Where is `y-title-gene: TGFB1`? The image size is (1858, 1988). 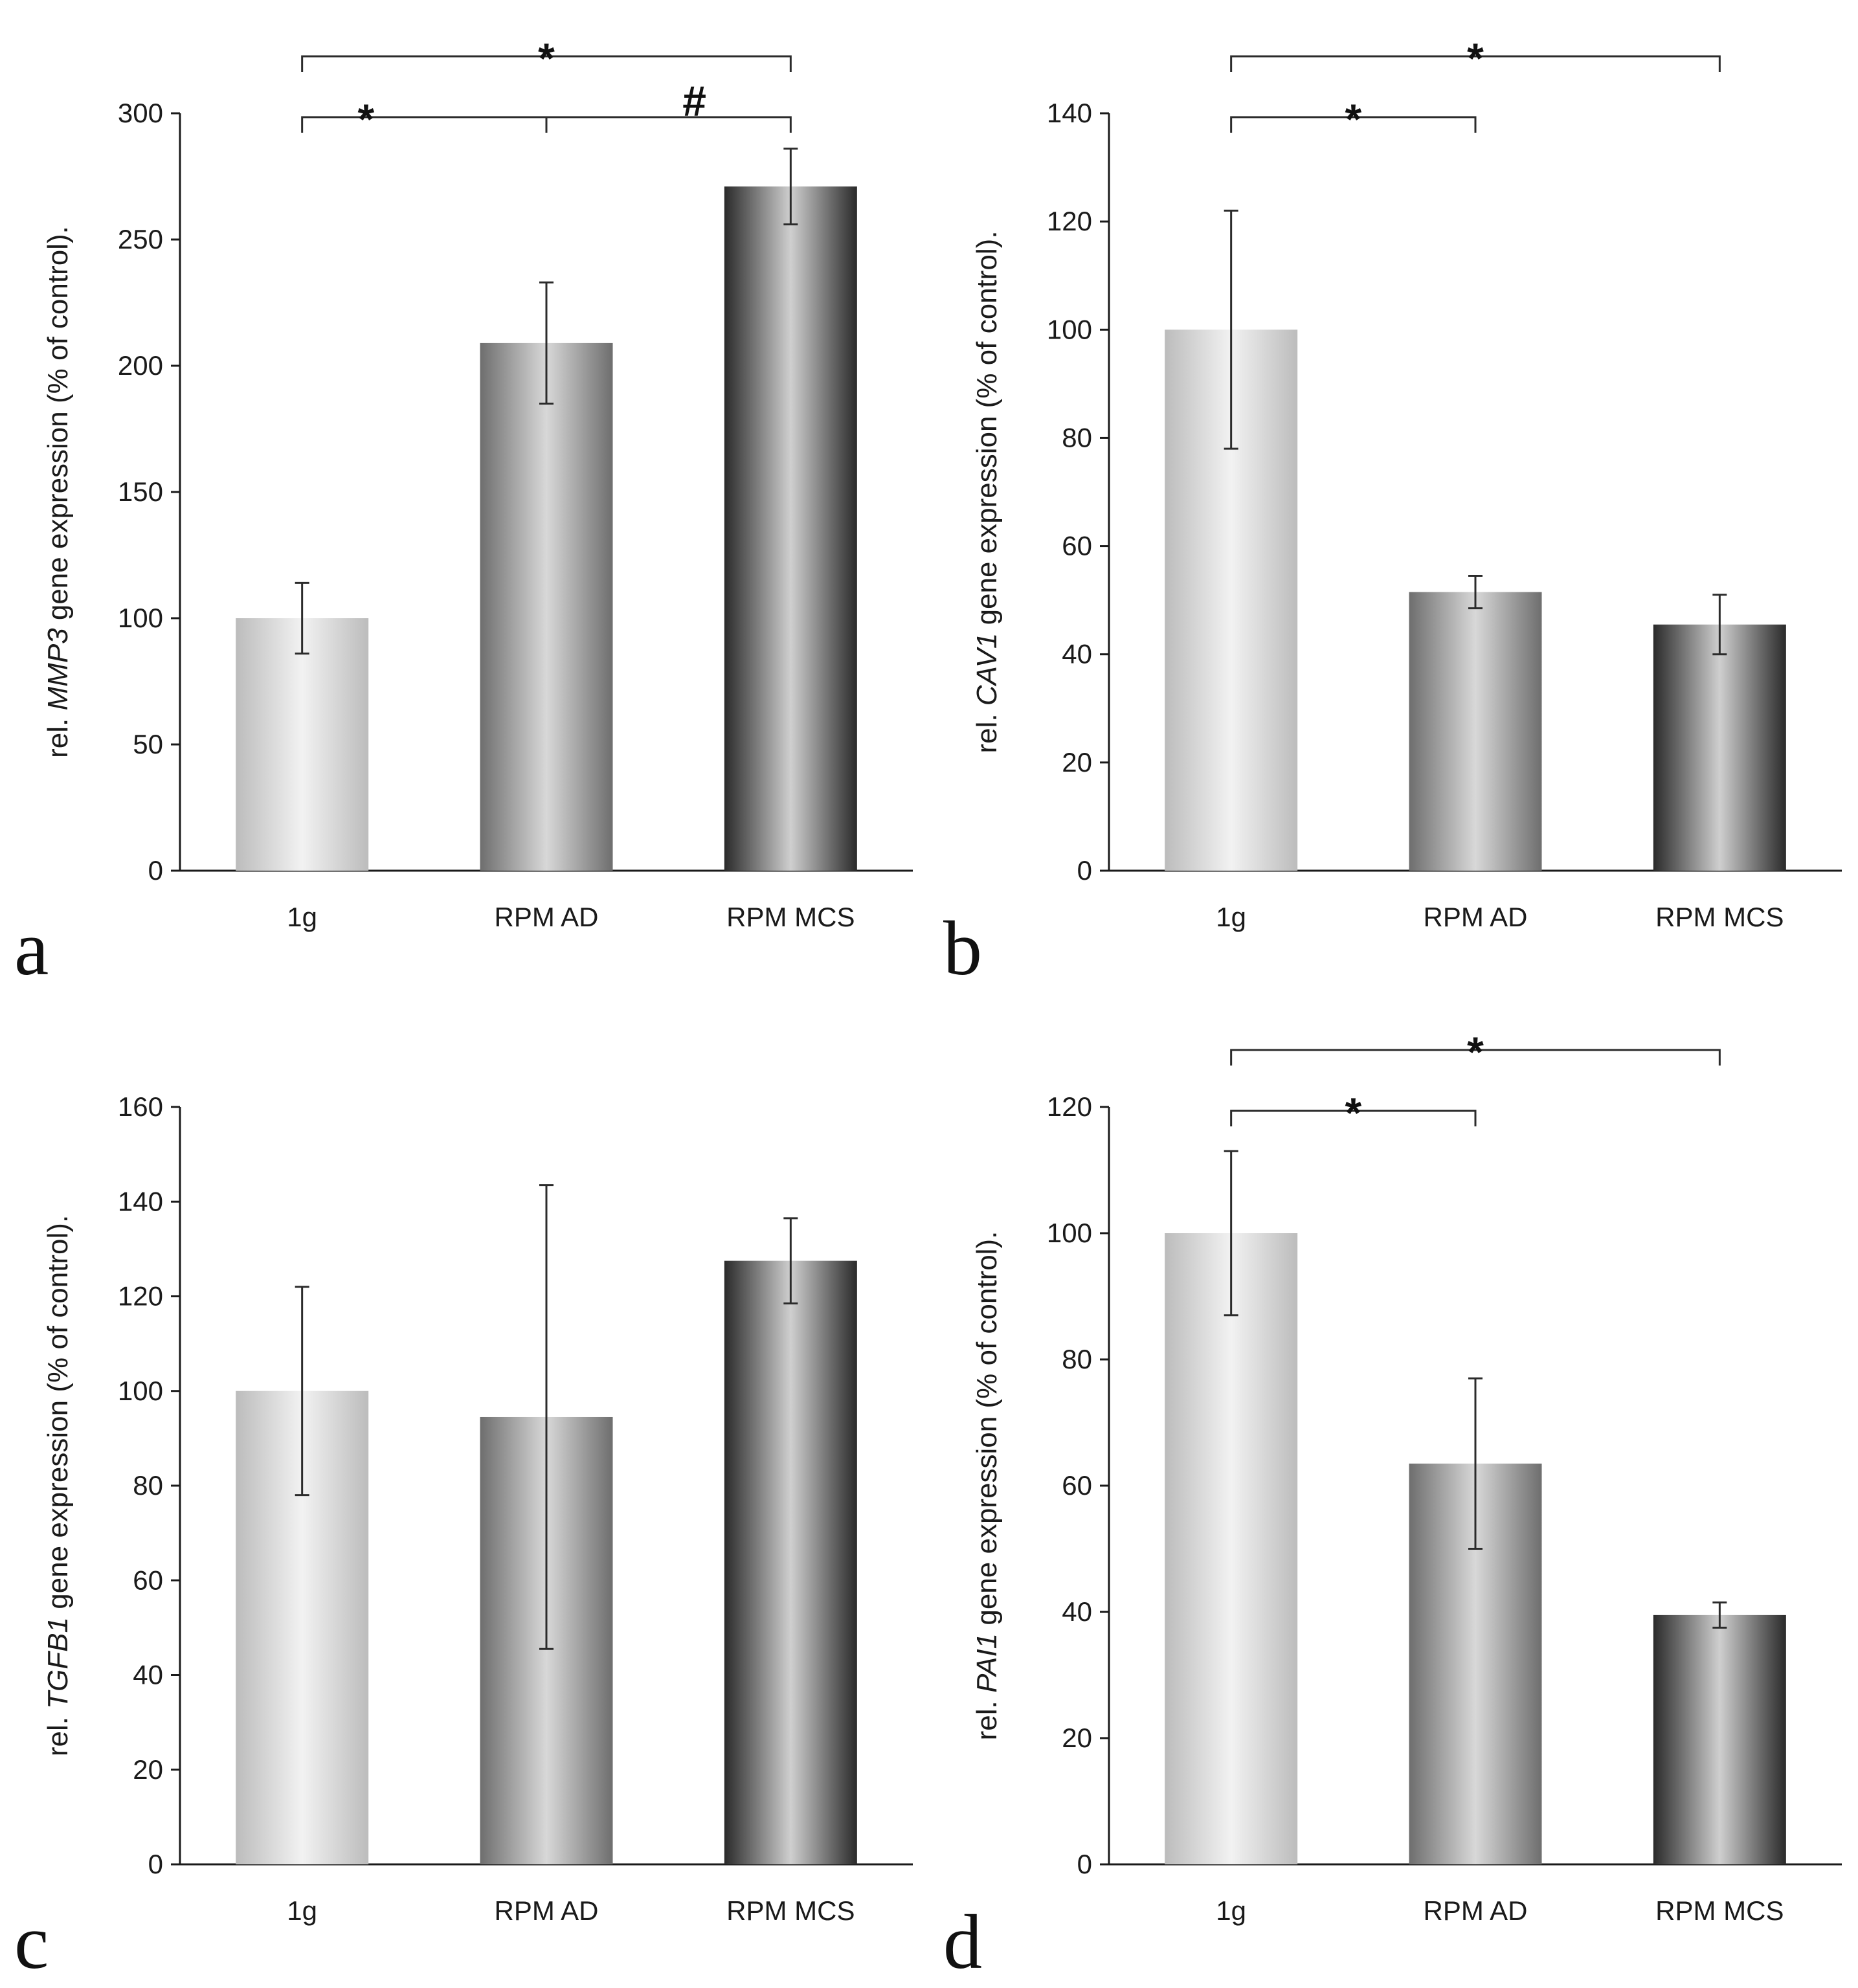
y-title-gene: TGFB1 is located at coordinates (58, 1663).